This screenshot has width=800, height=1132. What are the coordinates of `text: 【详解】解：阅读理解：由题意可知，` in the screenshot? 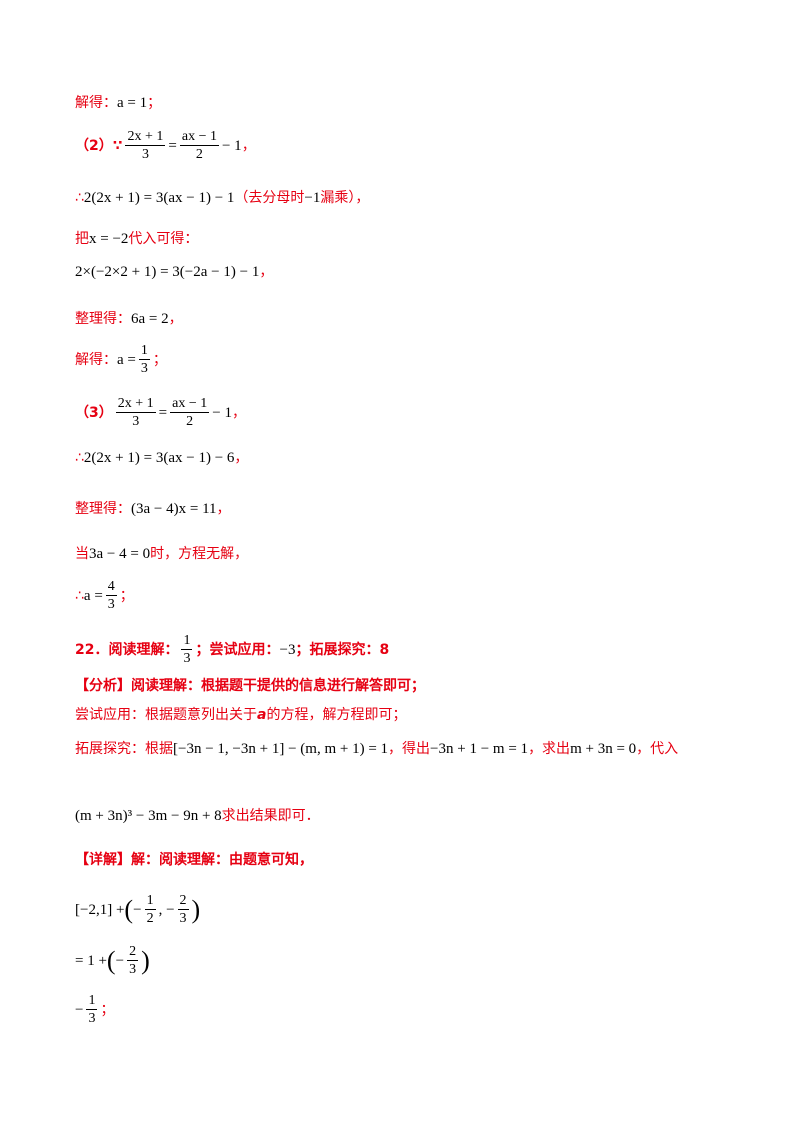 It's located at (194, 860).